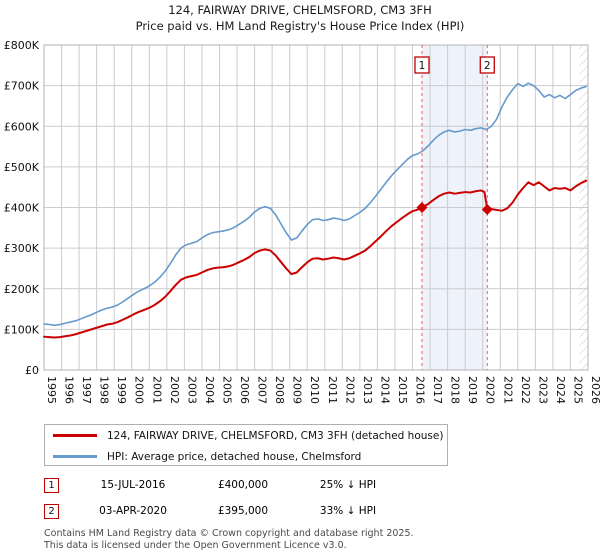 The image size is (600, 560). I want to click on x-axis-tick-label: 2012, so click(349, 390).